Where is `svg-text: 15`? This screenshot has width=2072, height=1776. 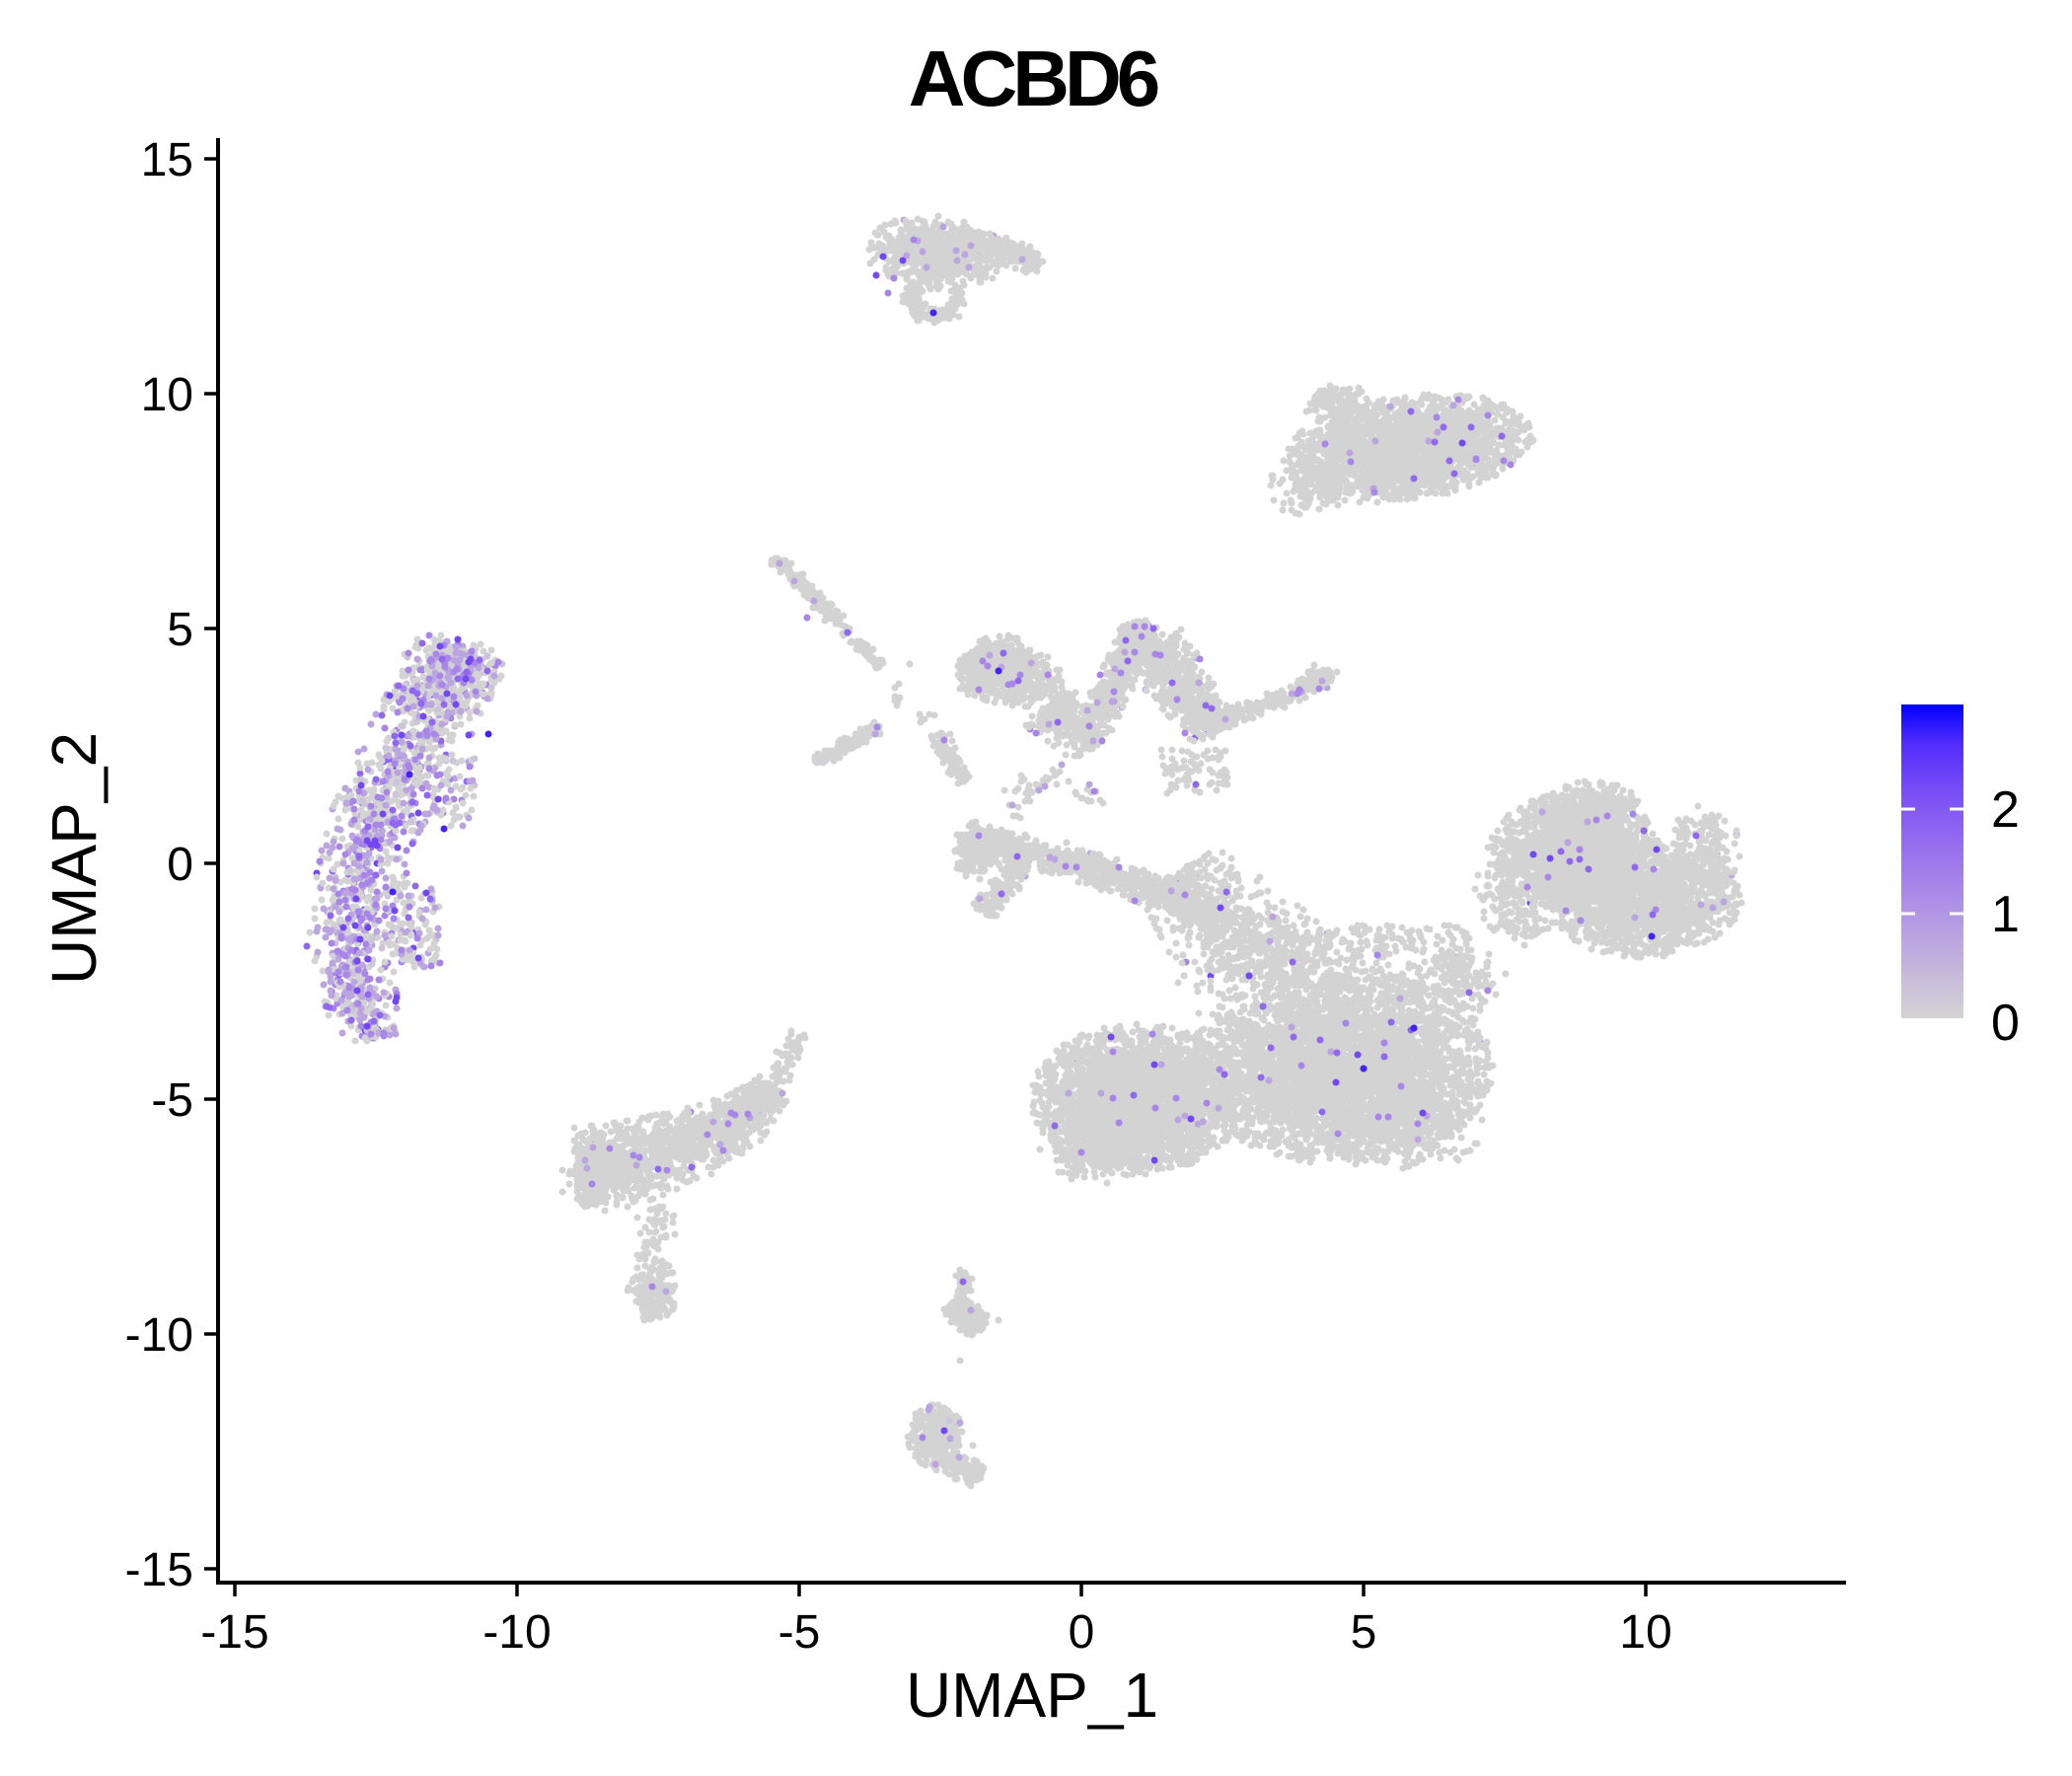
svg-text: 15 is located at coordinates (167, 160).